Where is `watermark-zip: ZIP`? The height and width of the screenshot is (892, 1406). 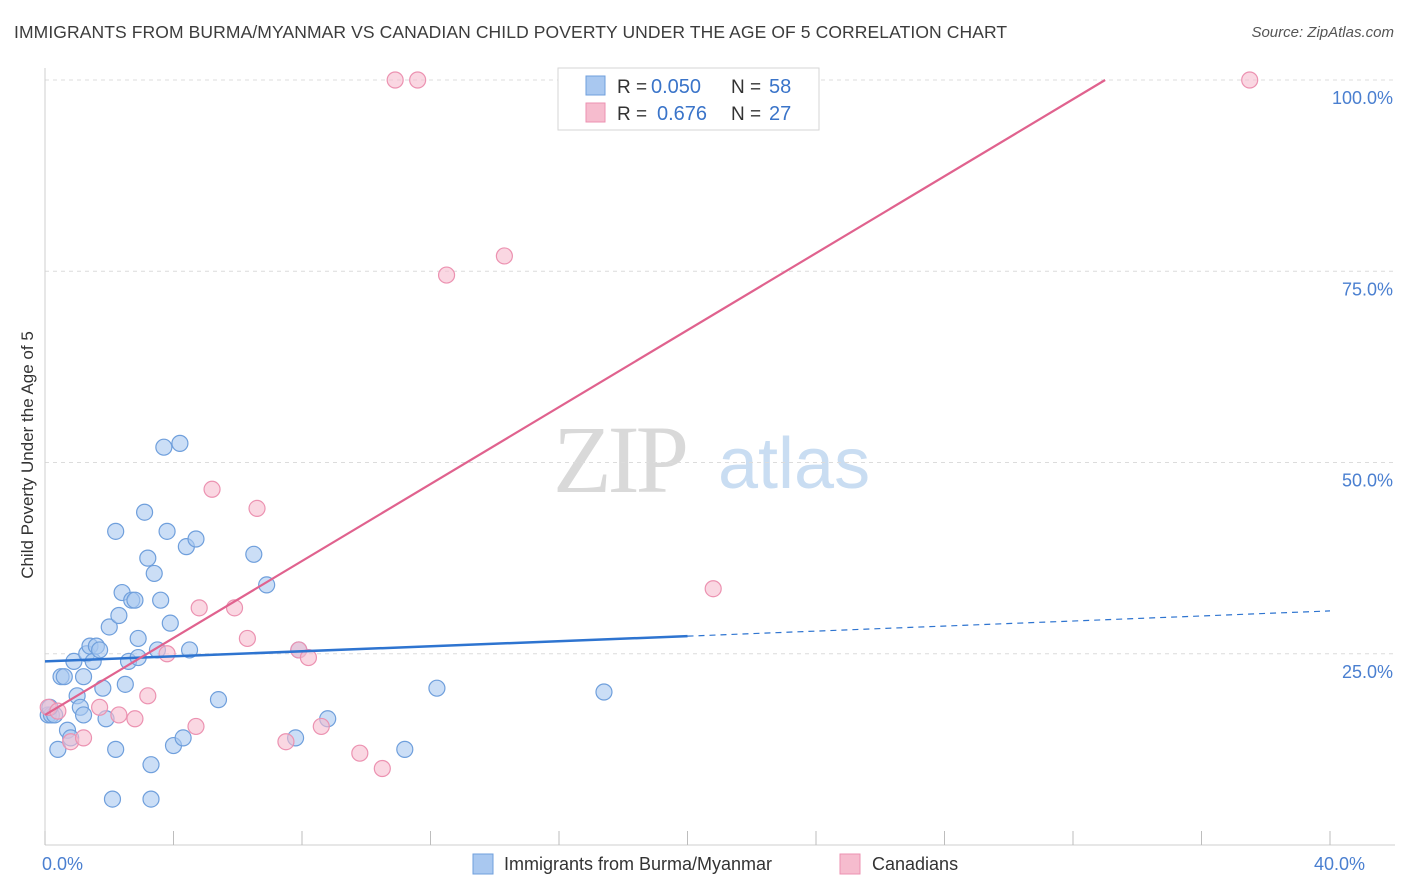
watermark-zip: ZIP is located at coordinates (619, 459).